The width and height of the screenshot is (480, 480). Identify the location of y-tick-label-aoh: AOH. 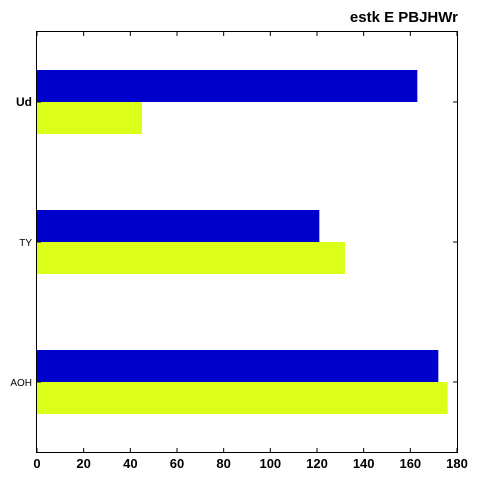
(21, 383).